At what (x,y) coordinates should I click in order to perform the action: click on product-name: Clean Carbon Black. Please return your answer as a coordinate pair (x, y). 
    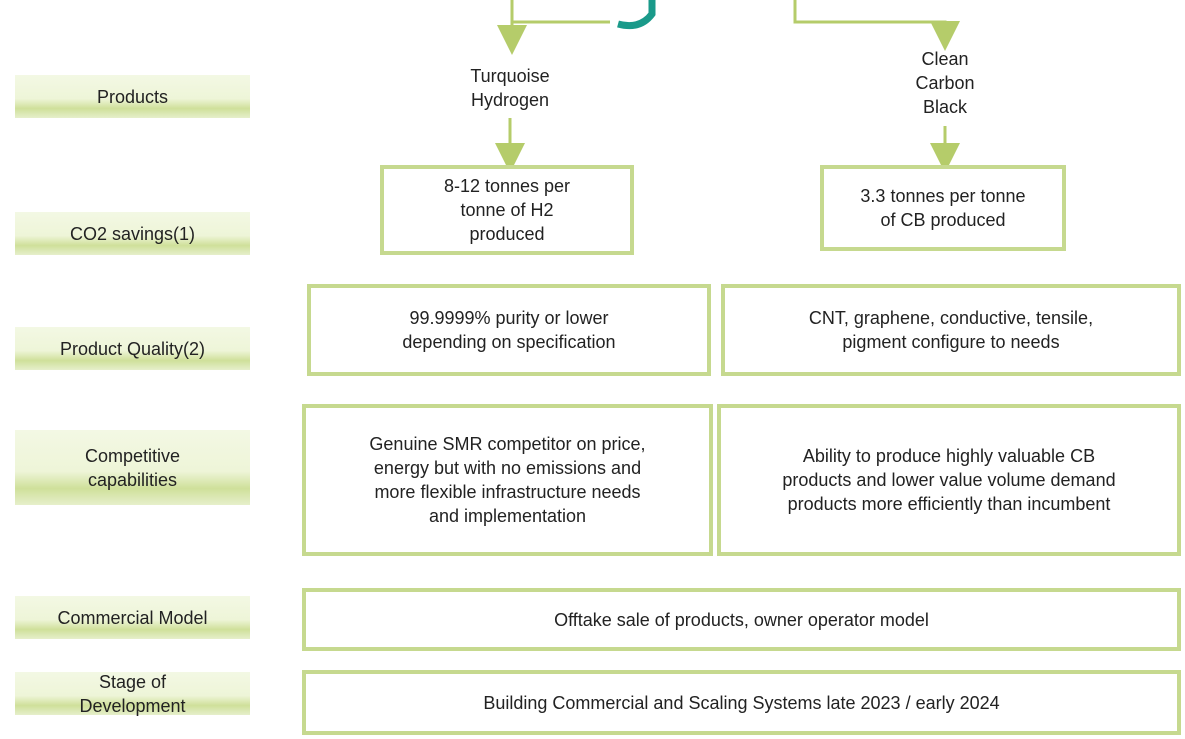
    Looking at the image, I should click on (945, 83).